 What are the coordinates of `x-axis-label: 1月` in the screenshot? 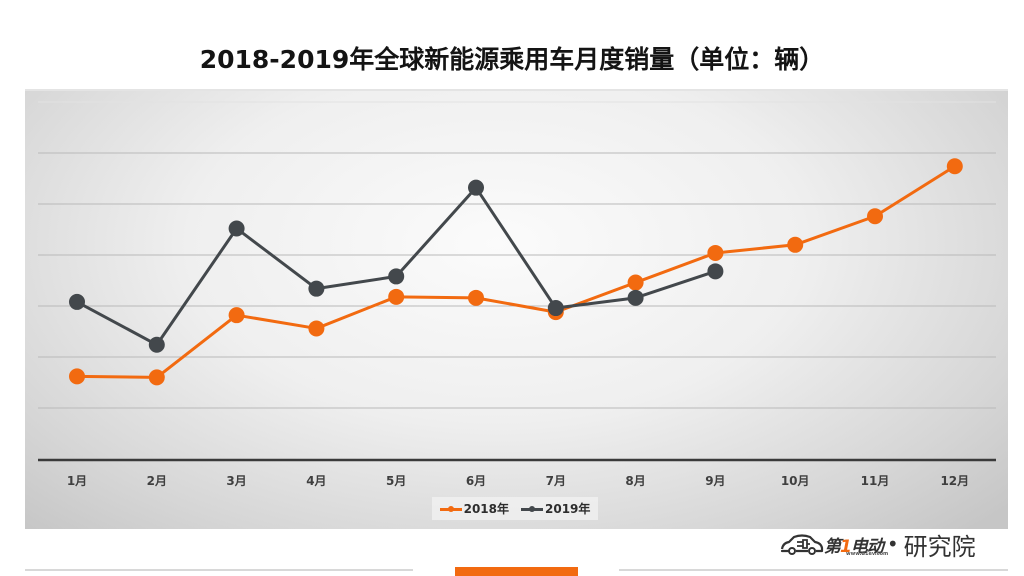 It's located at (77, 481).